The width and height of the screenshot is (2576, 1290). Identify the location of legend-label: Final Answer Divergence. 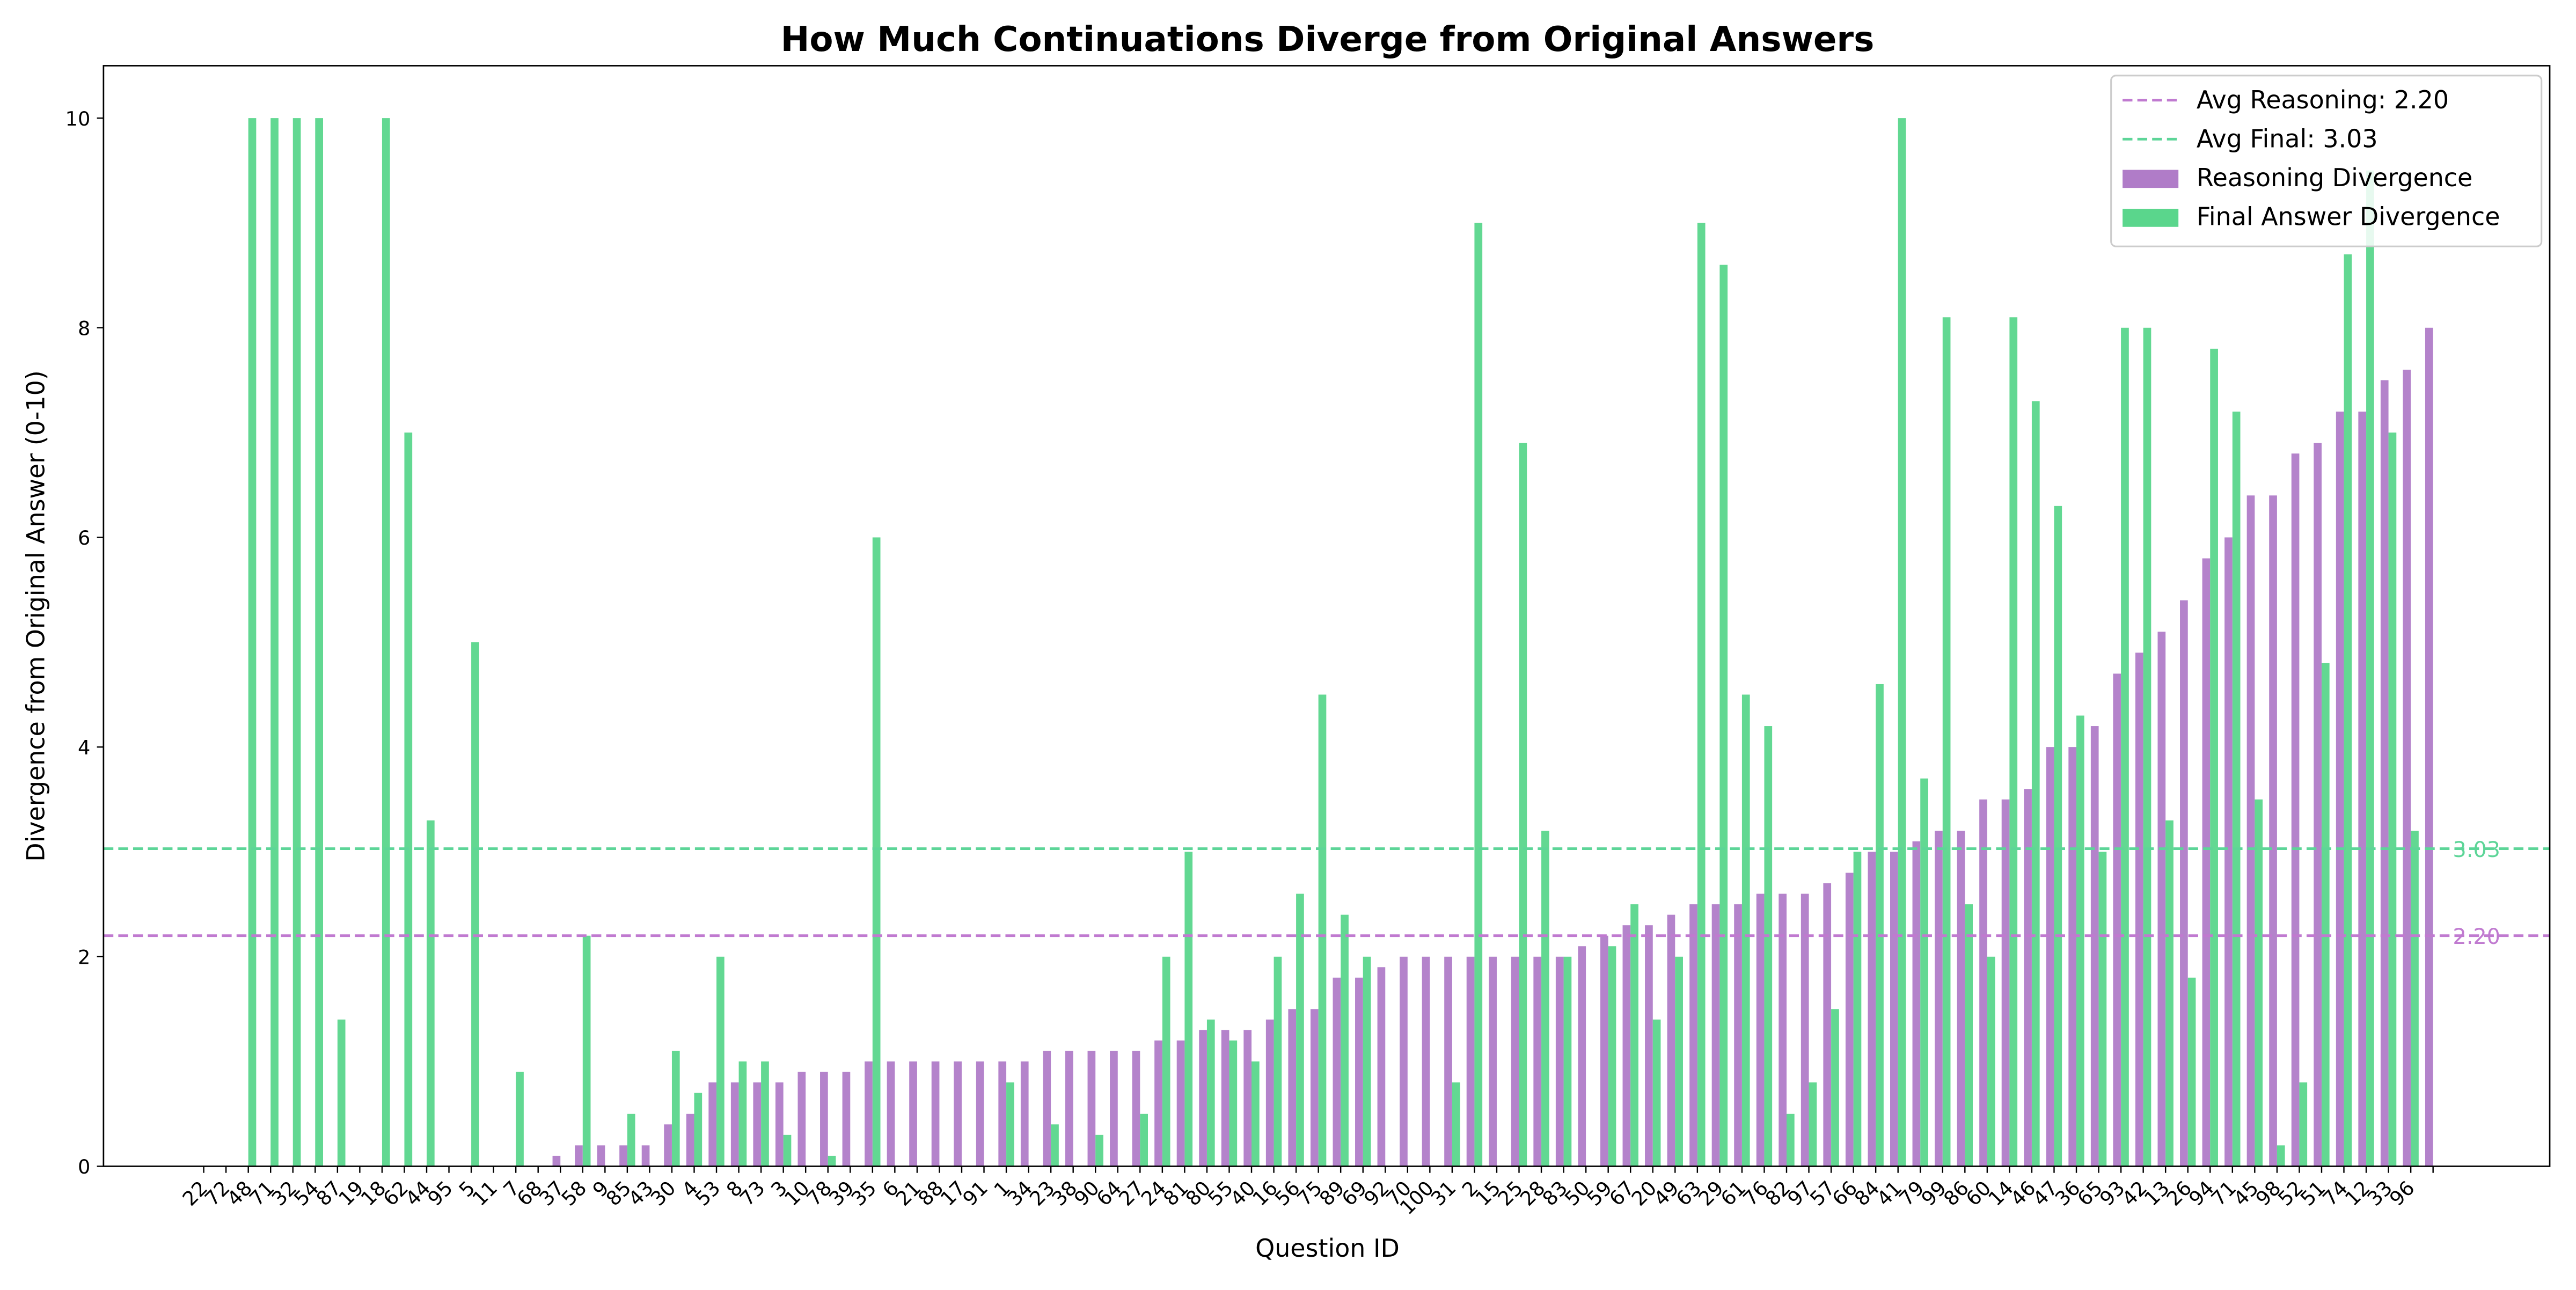
(2348, 216).